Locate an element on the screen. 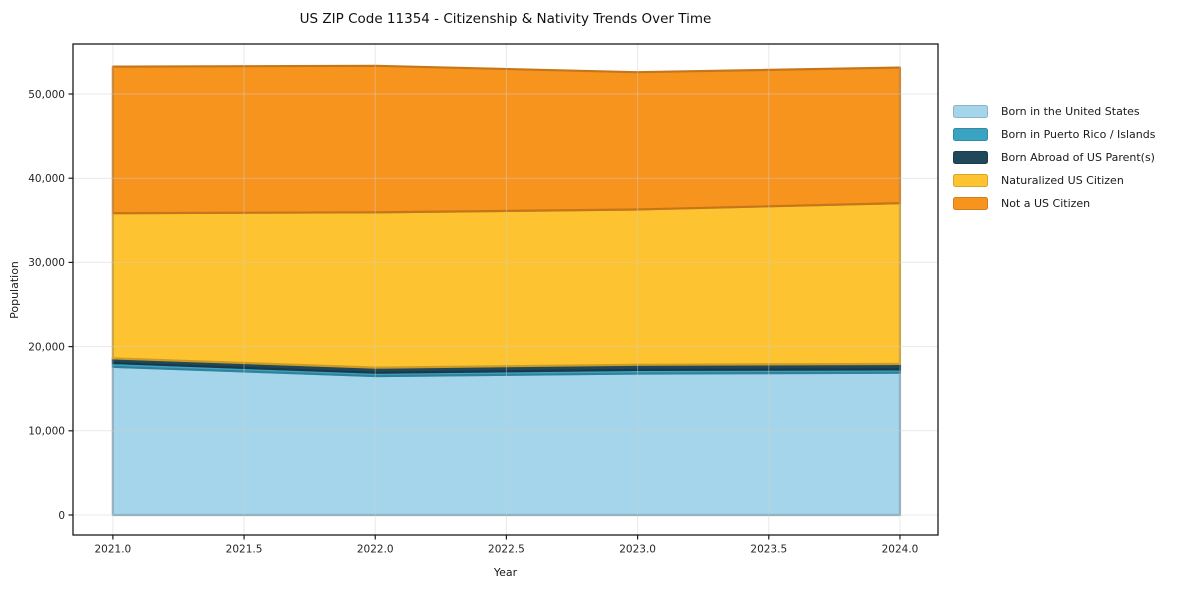 The height and width of the screenshot is (590, 1189). x-tick-label: 2021.0 is located at coordinates (113, 550).